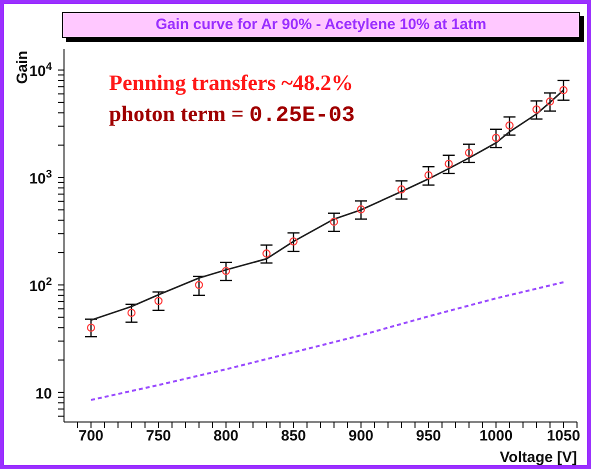 The image size is (591, 469). Describe the element at coordinates (40, 178) in the screenshot. I see `y-tick-label: 10$^{3}$` at that location.